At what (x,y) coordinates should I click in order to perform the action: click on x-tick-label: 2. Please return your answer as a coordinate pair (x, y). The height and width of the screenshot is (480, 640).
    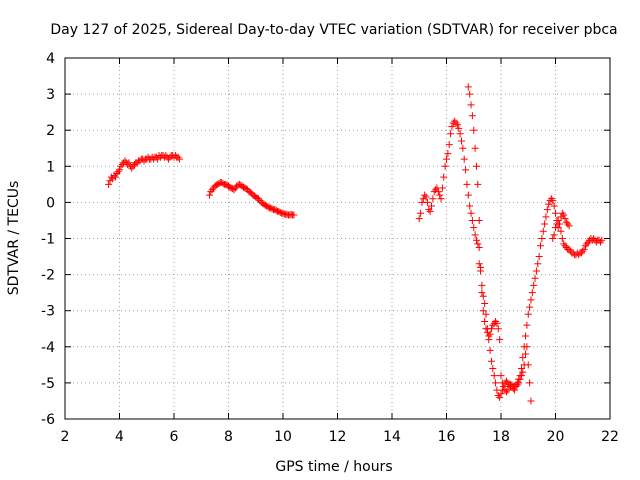
    Looking at the image, I should click on (65, 437).